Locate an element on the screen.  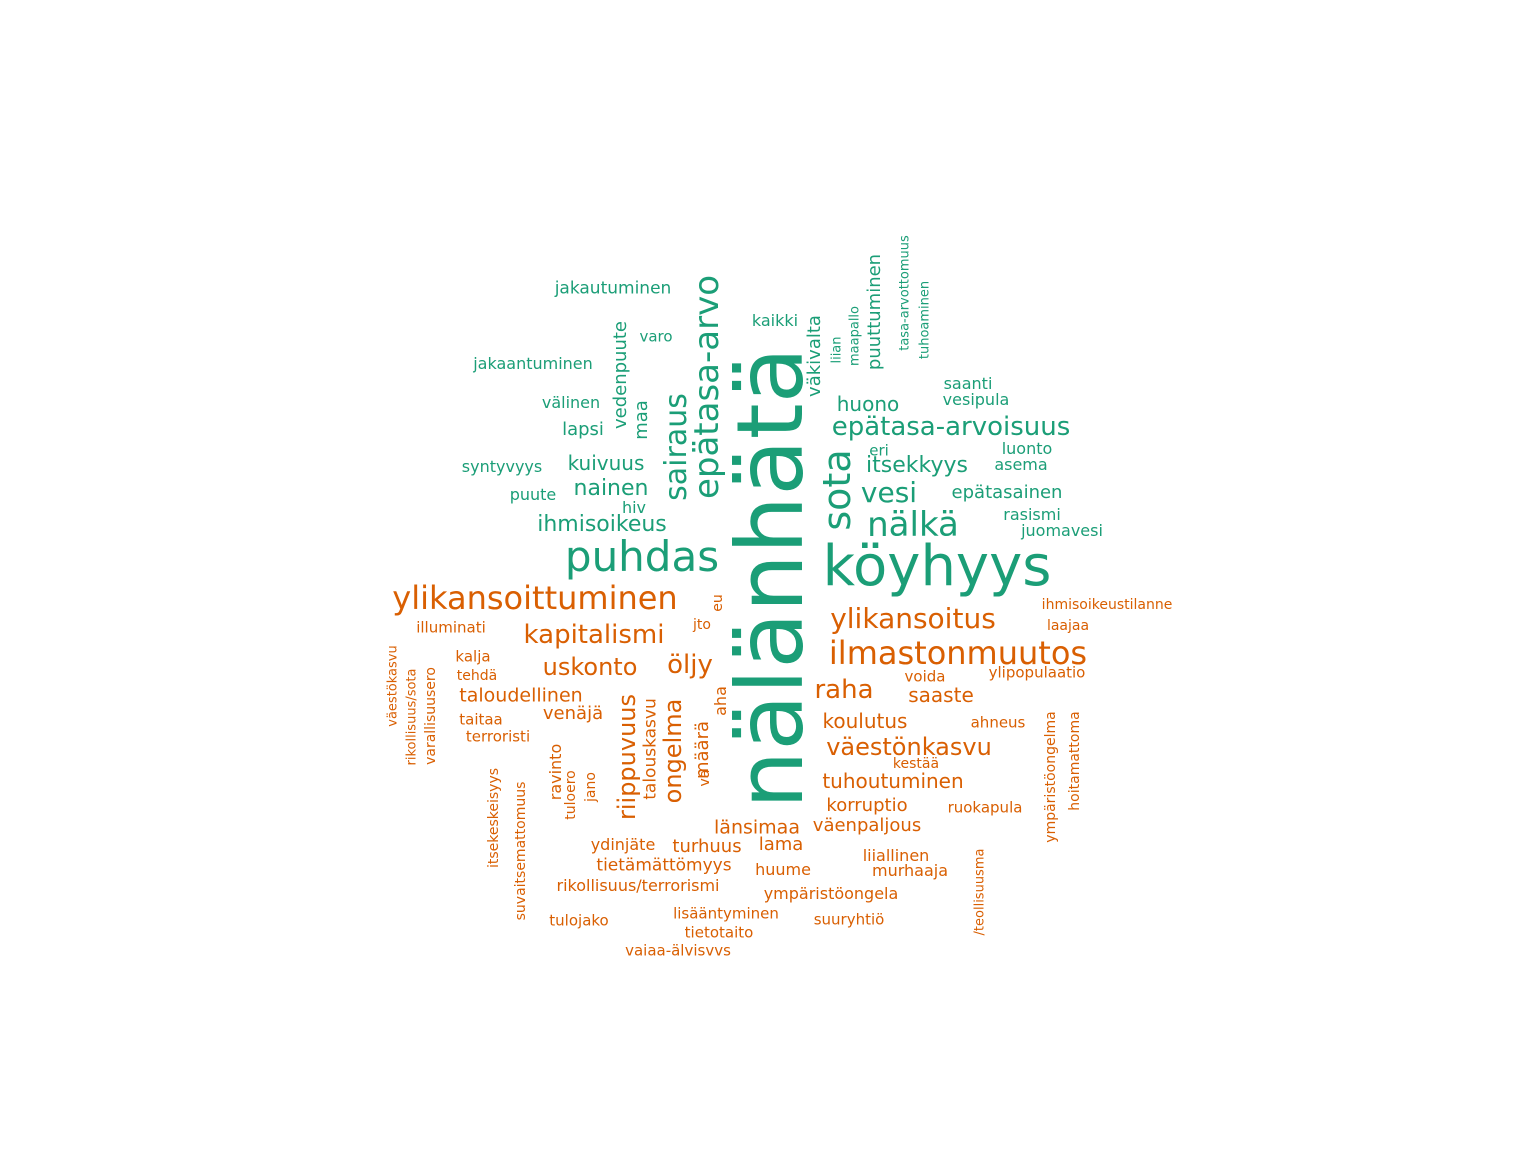
cloud-word: länsimaa is located at coordinates (757, 827).